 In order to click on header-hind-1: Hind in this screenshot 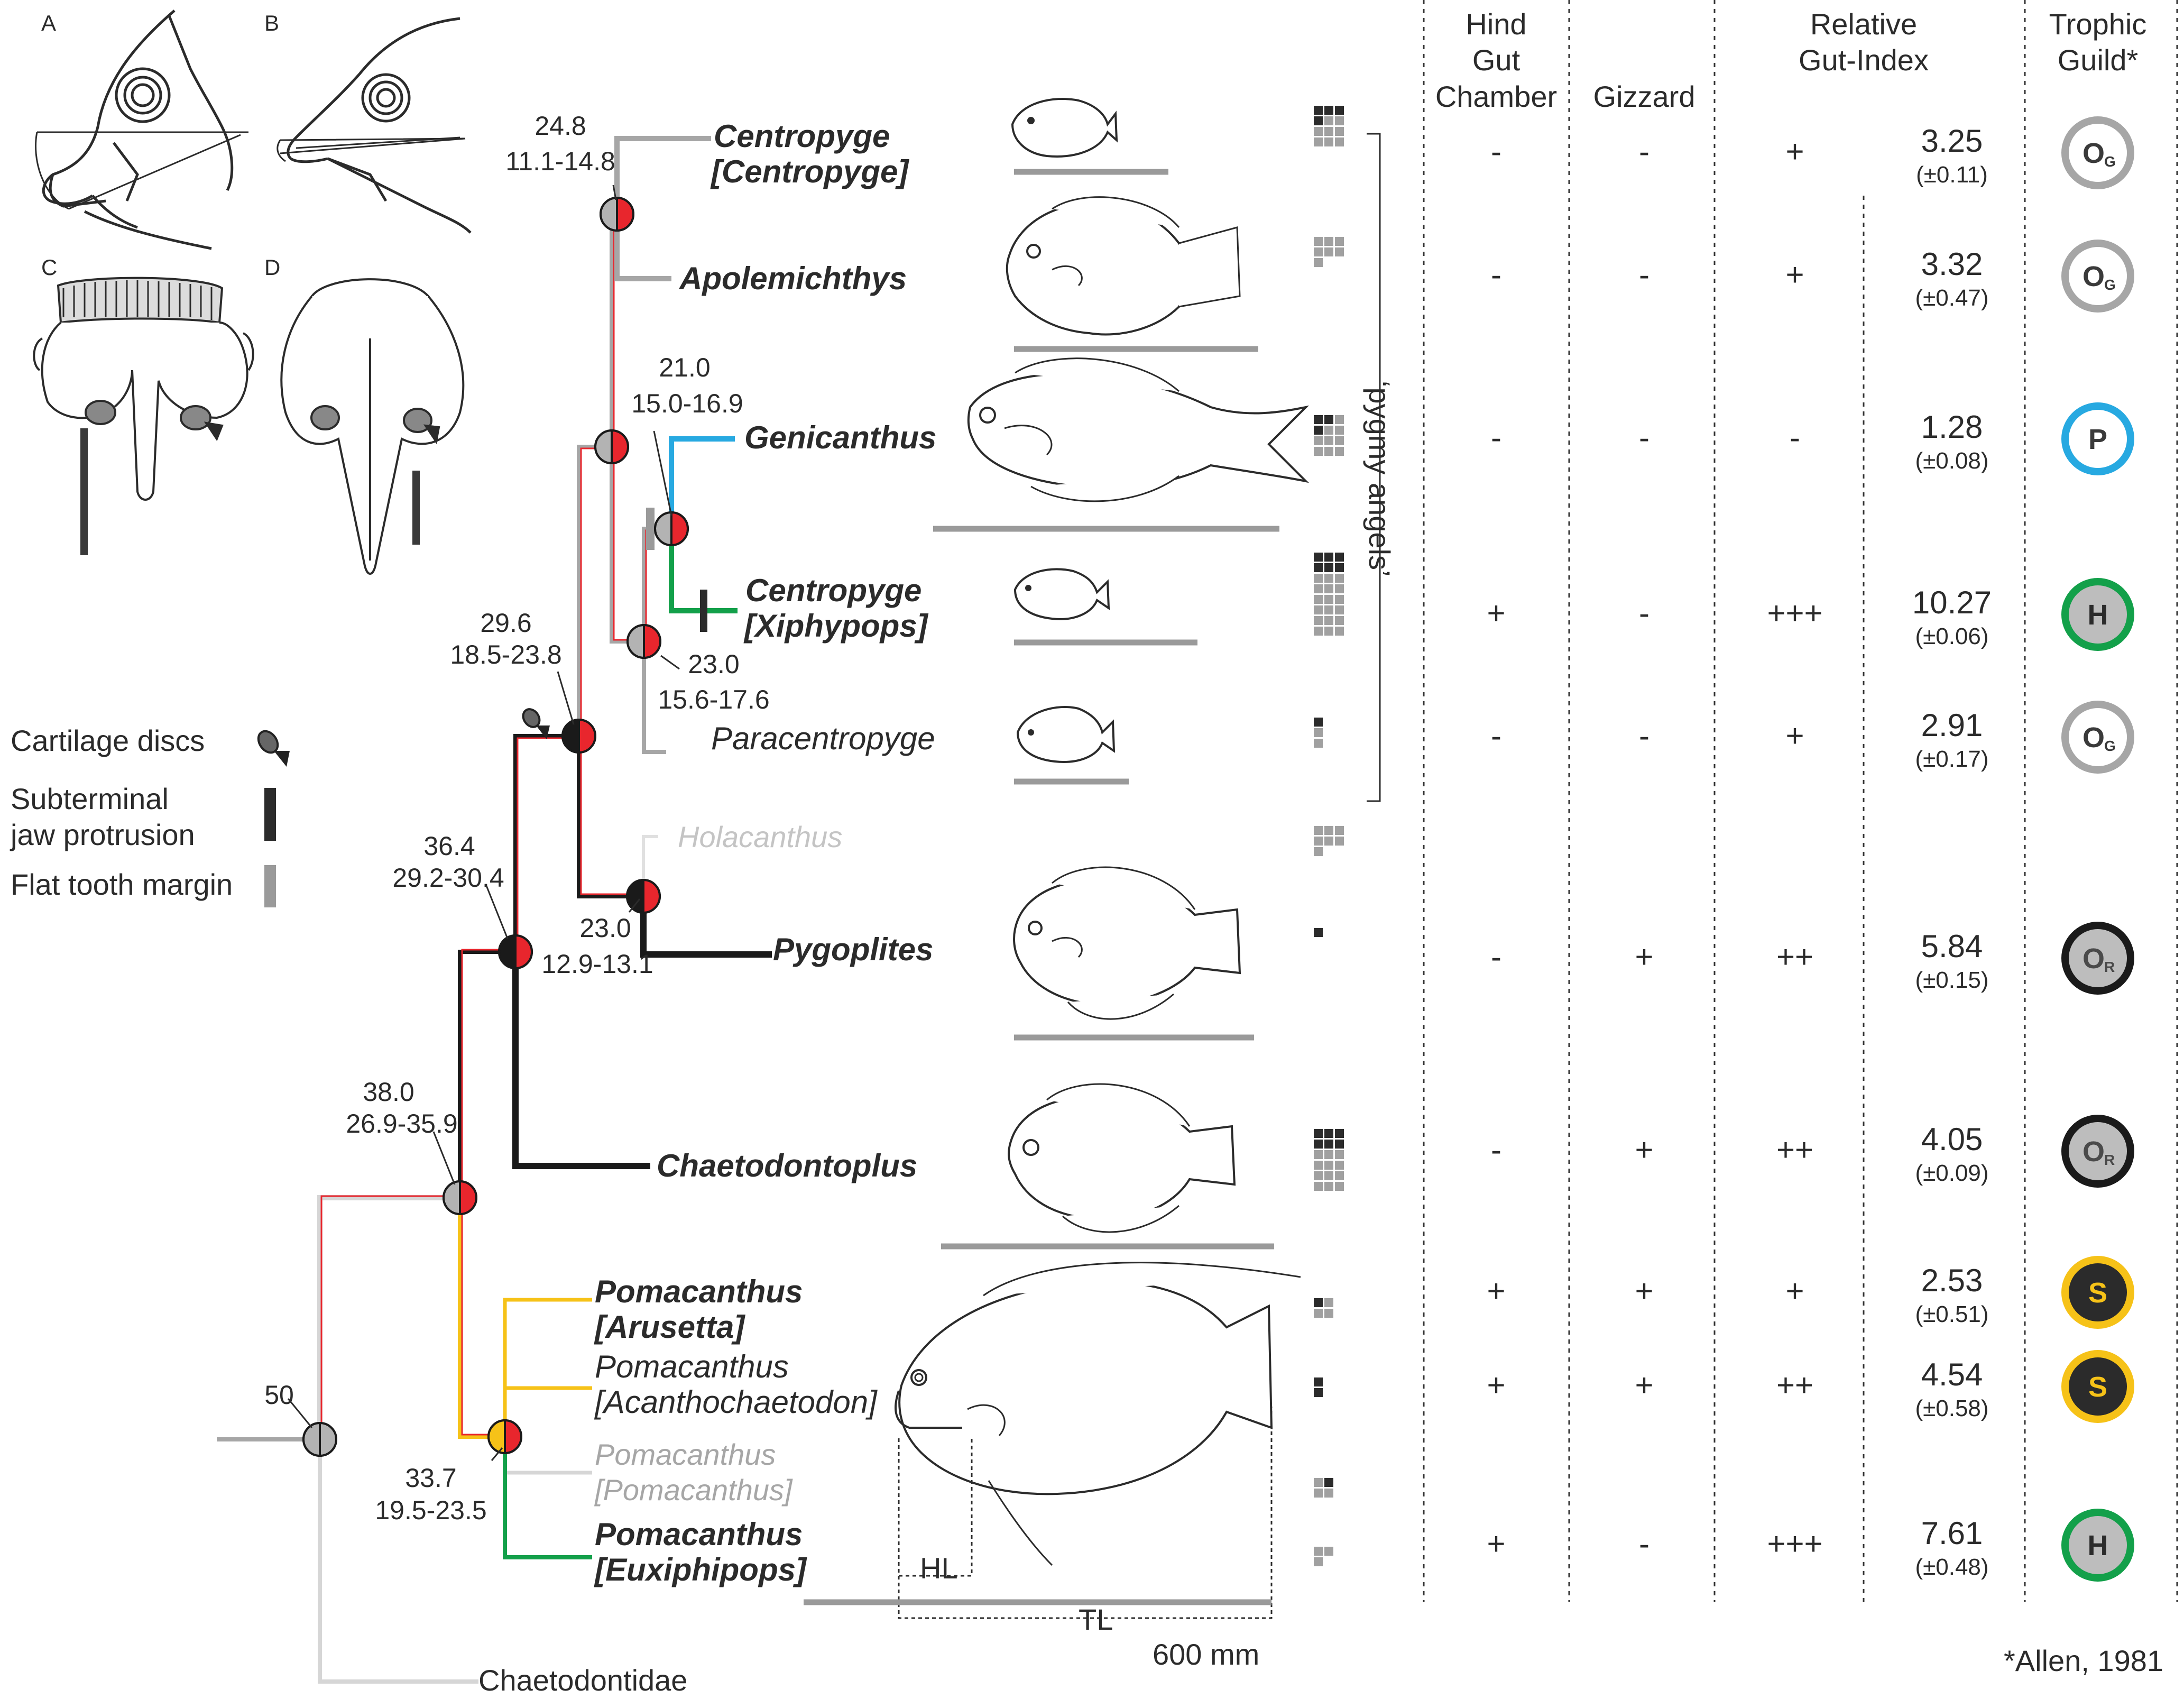, I will do `click(1496, 24)`.